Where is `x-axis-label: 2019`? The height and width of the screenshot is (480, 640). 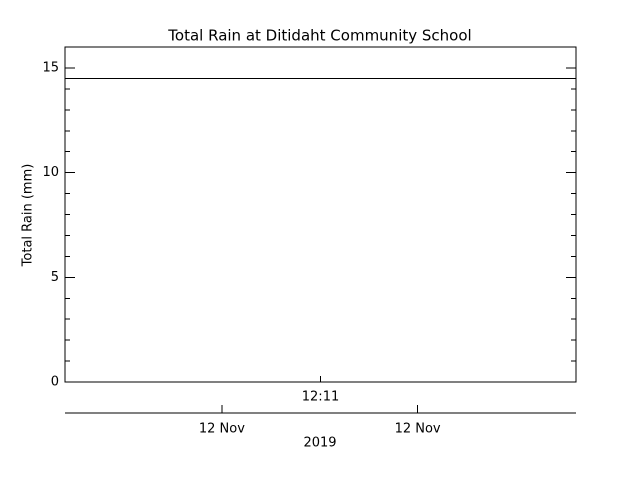 x-axis-label: 2019 is located at coordinates (319, 443).